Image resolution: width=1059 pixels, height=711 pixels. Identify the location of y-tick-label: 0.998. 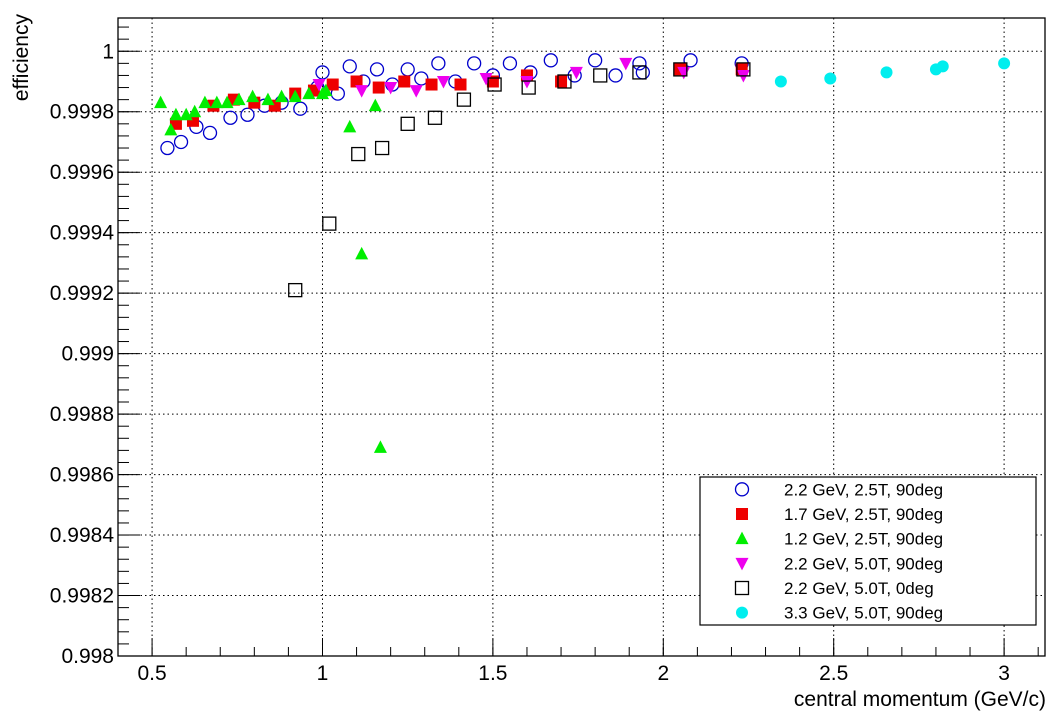
(87, 656).